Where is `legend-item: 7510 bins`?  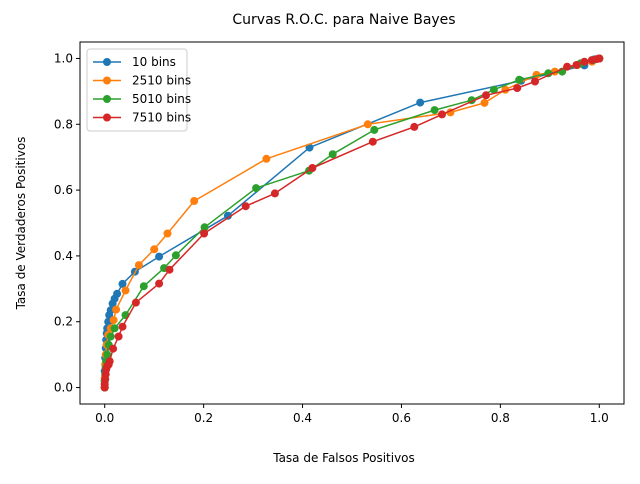 legend-item: 7510 bins is located at coordinates (142, 118).